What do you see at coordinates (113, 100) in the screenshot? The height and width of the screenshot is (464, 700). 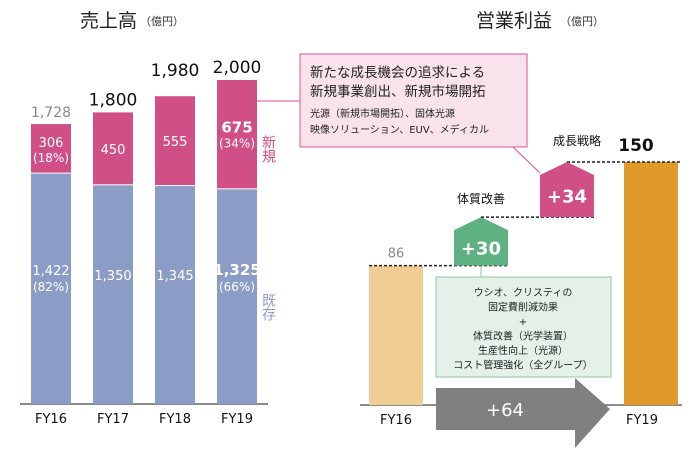 I see `total-FY17: 1,800` at bounding box center [113, 100].